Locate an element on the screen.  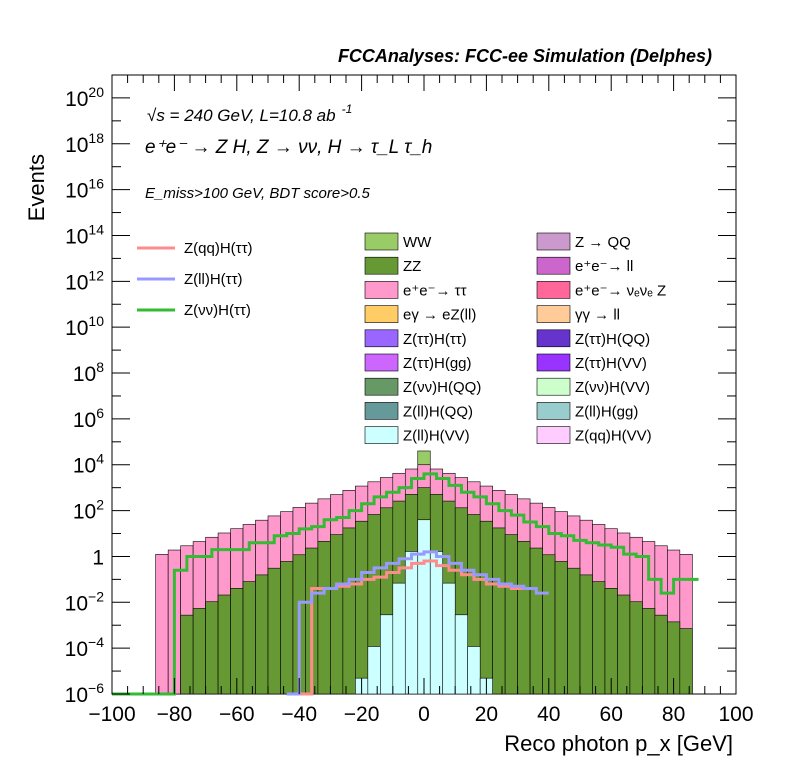
legend-fill-label: Z(ll)H(gg) is located at coordinates (606, 411).